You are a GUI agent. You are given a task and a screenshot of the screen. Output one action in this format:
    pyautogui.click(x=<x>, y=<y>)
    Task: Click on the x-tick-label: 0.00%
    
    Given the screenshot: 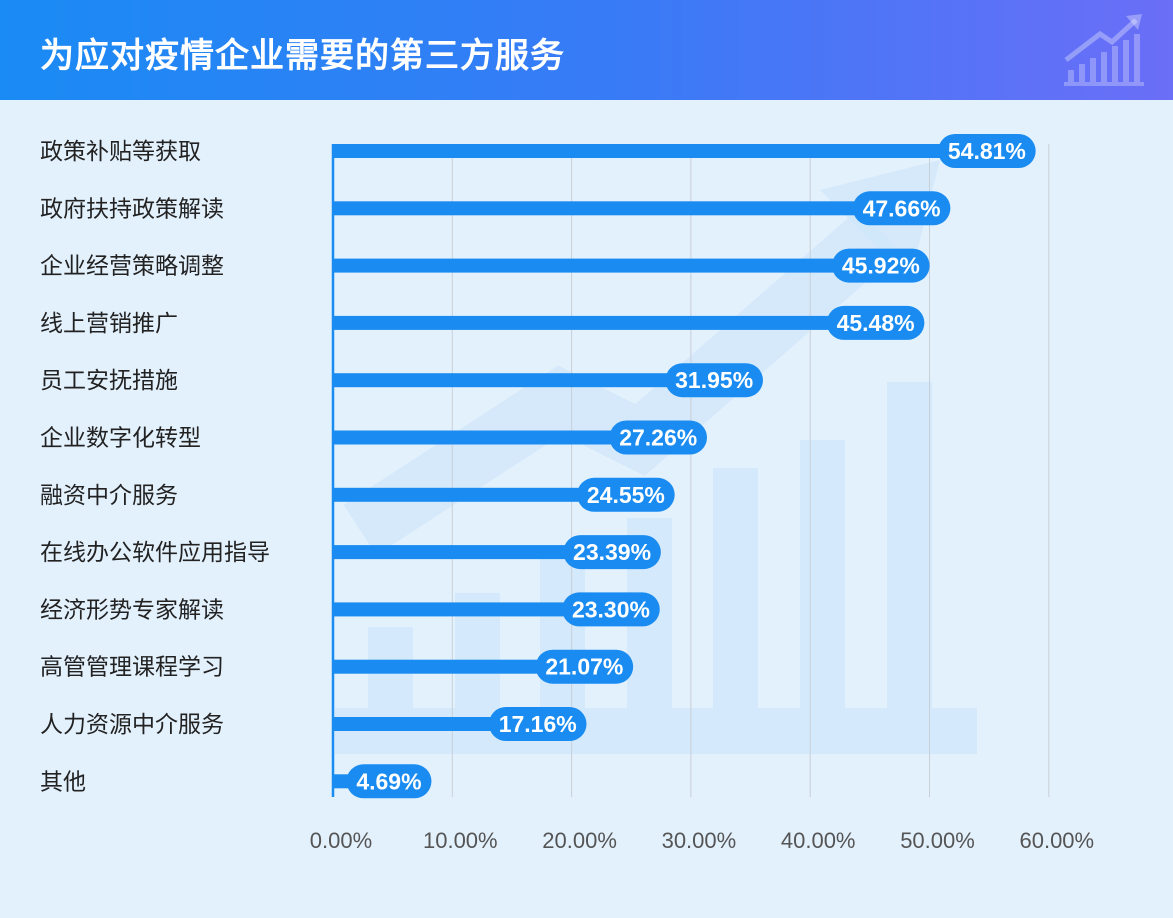 What is the action you would take?
    pyautogui.click(x=341, y=840)
    